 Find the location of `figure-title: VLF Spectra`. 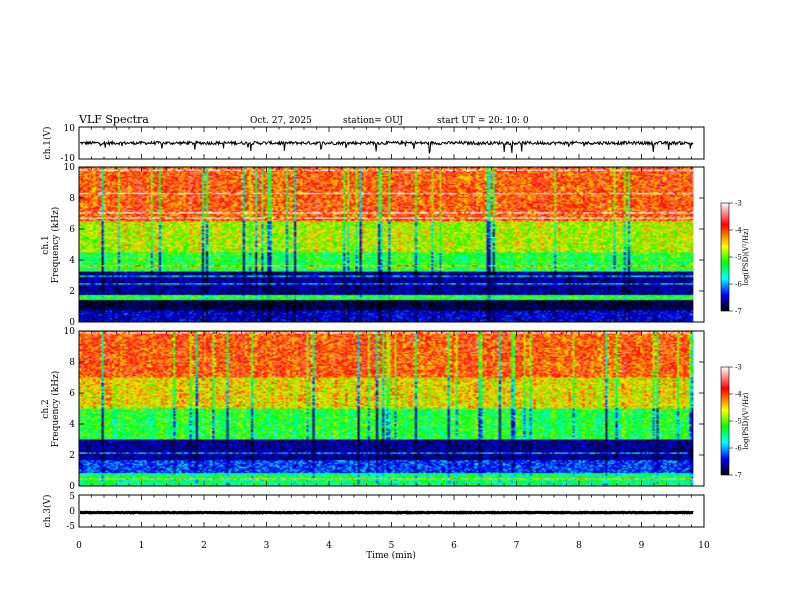

figure-title: VLF Spectra is located at coordinates (113, 119).